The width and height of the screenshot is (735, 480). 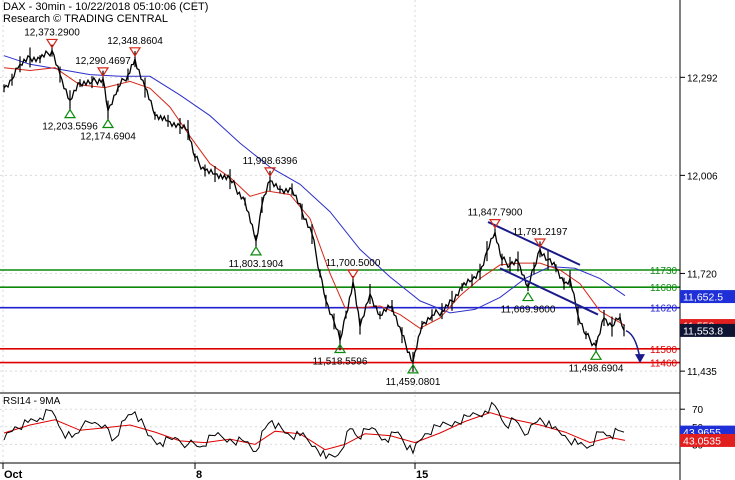 I want to click on pivot-high-label: 11,847.7900, so click(x=495, y=213).